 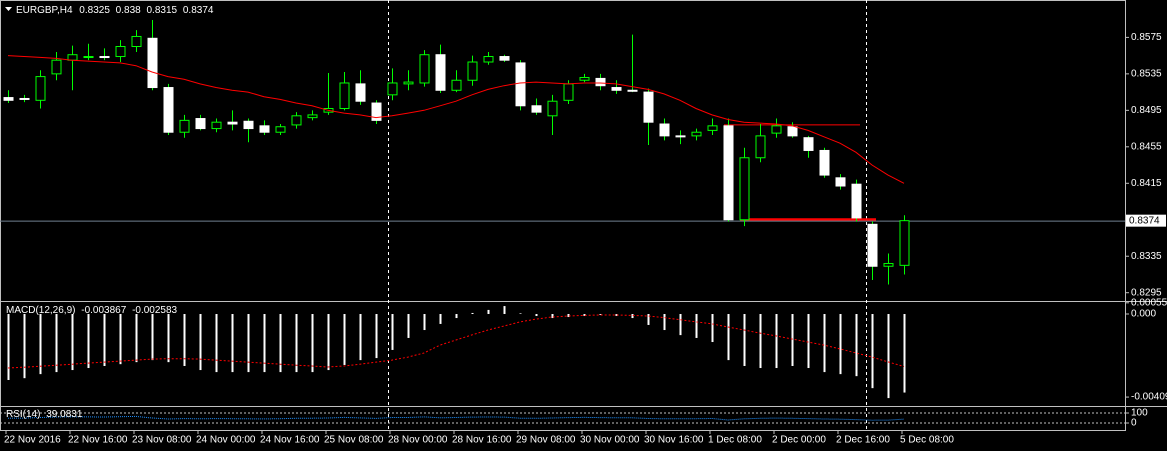 What do you see at coordinates (128, 10) in the screenshot?
I see `last-high: 0.838` at bounding box center [128, 10].